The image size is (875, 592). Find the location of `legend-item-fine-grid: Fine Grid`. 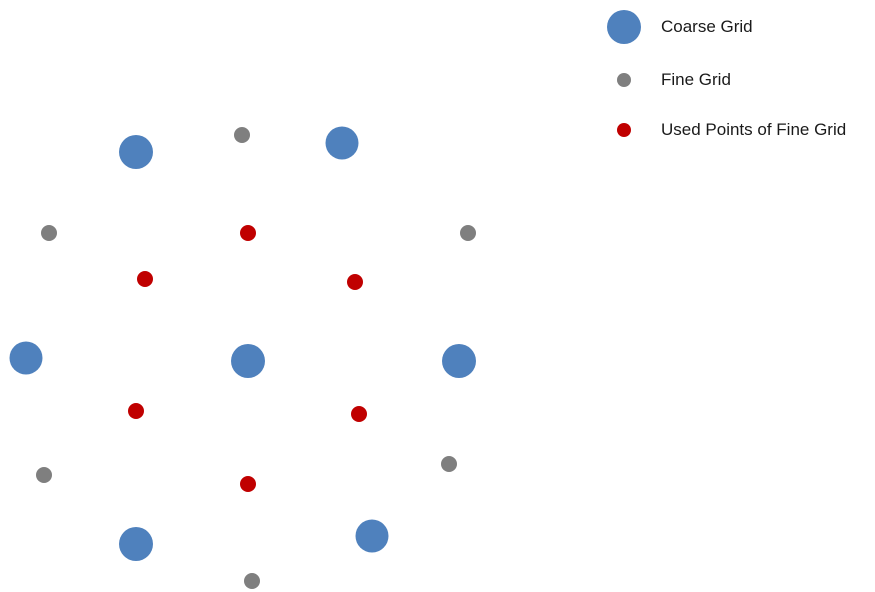

legend-item-fine-grid: Fine Grid is located at coordinates (739, 80).